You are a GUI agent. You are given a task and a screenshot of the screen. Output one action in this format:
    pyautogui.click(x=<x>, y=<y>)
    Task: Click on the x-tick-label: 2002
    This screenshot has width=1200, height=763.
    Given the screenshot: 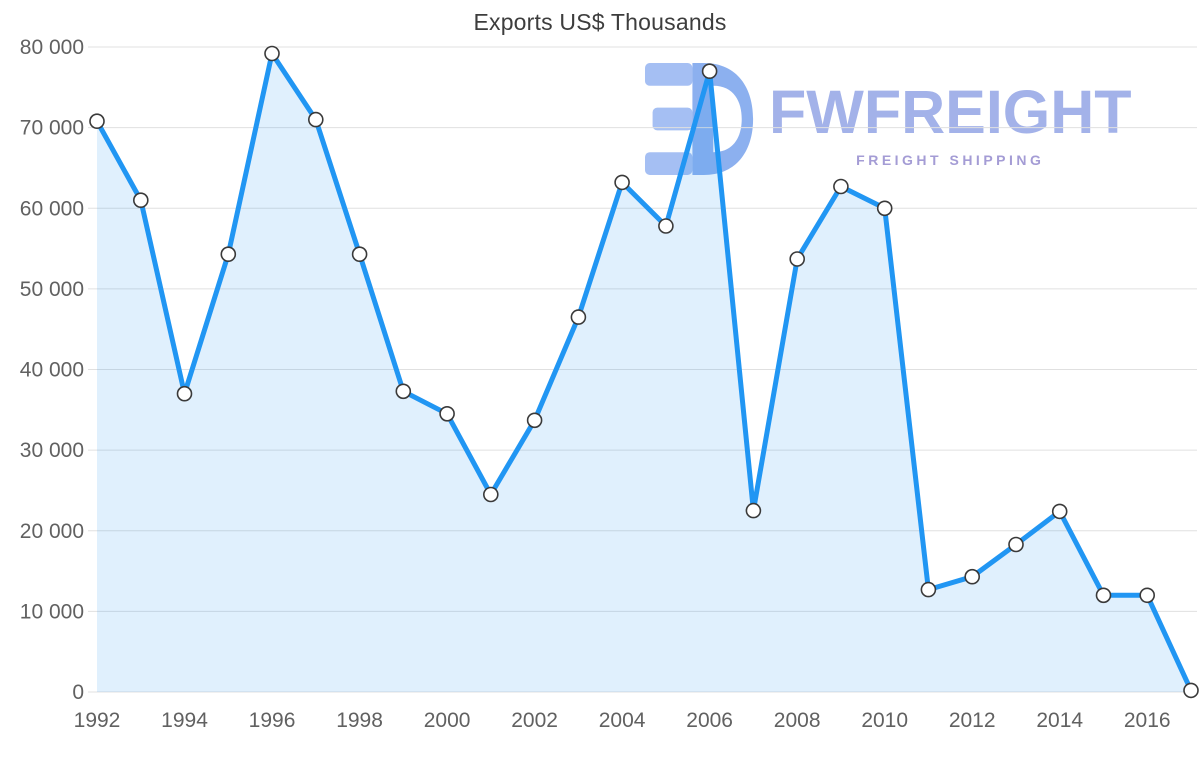 What is the action you would take?
    pyautogui.click(x=534, y=720)
    